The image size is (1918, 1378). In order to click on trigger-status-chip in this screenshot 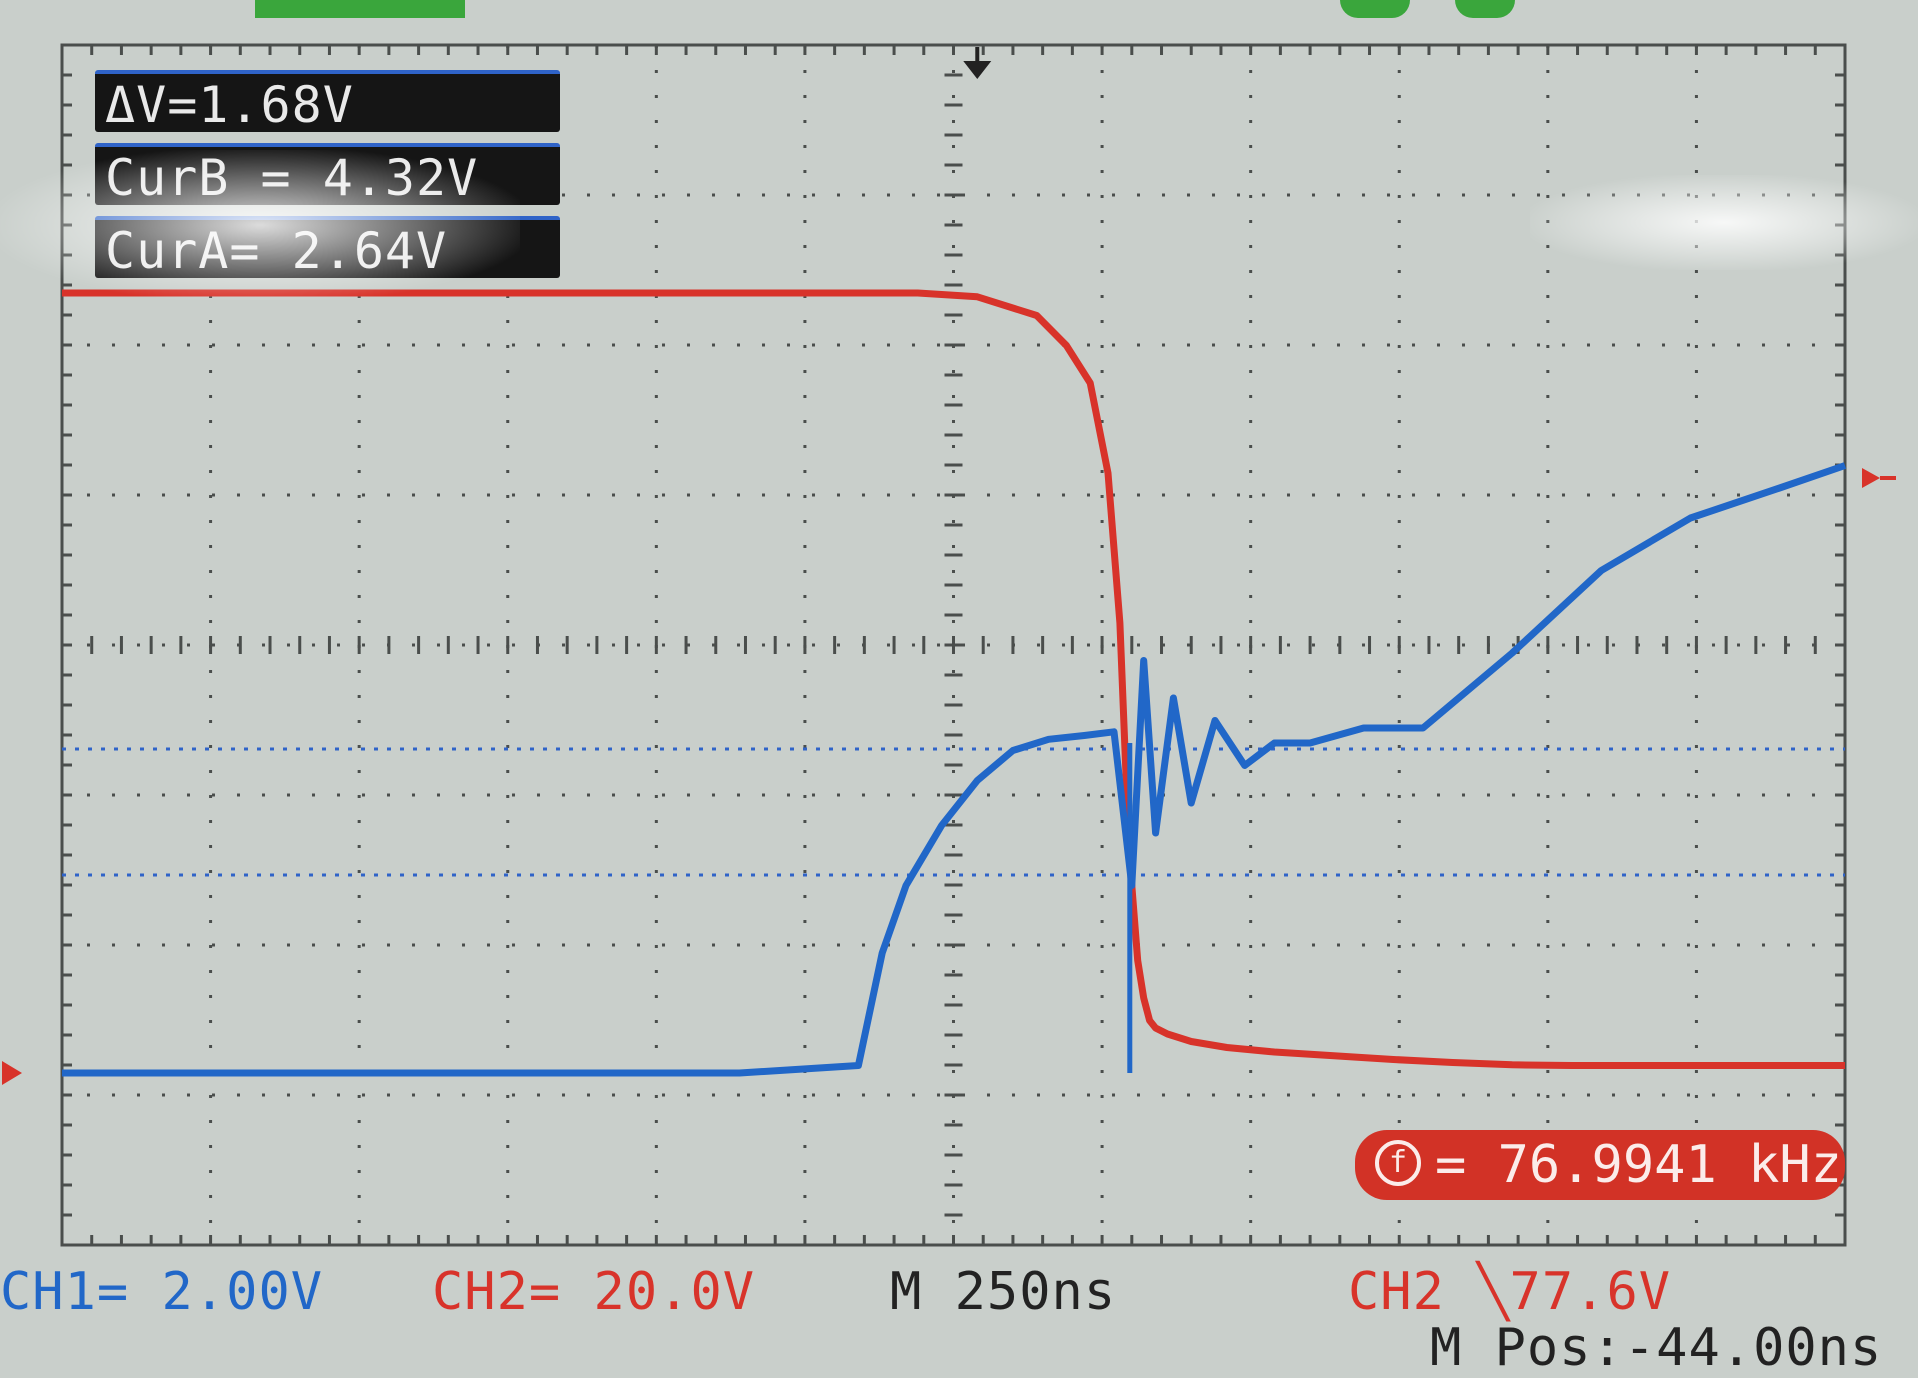, I will do `click(360, 9)`.